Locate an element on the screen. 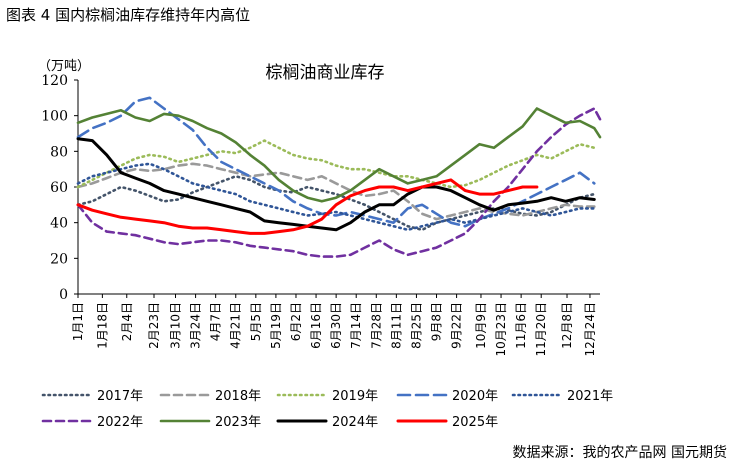 This screenshot has width=735, height=474. x-tick-label: 10月9日 is located at coordinates (481, 325).